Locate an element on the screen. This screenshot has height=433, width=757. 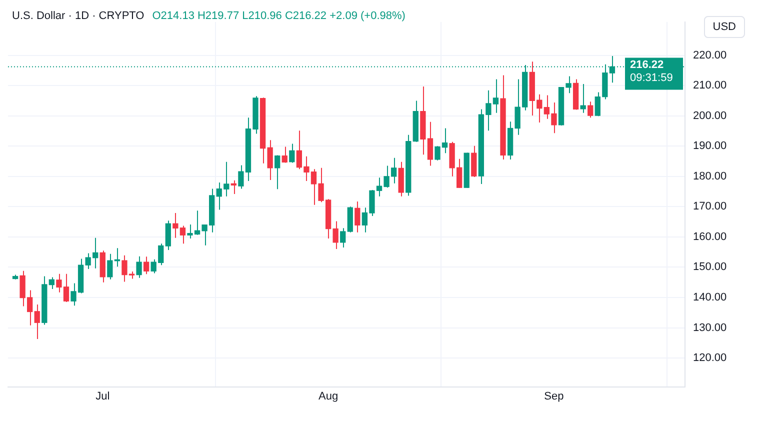
x-tick-label: Aug is located at coordinates (328, 396).